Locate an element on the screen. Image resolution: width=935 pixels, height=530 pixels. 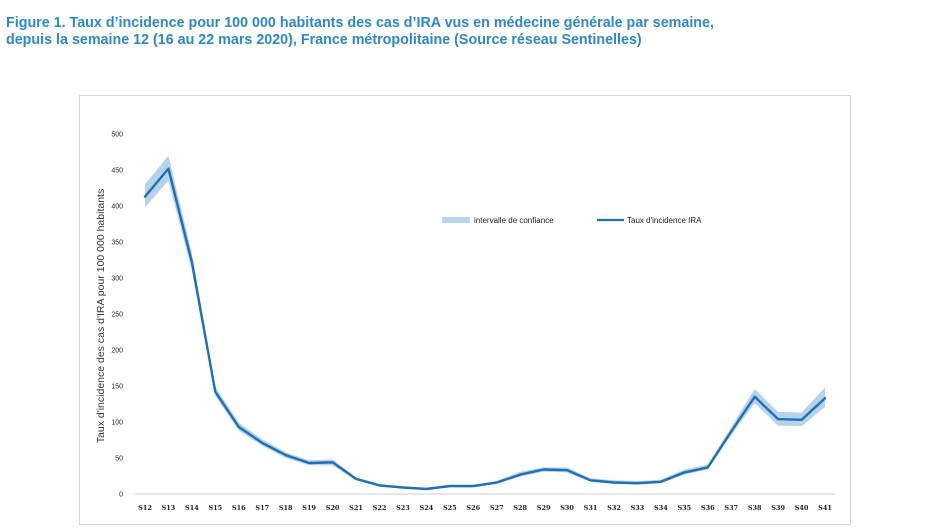
x-tick-label: S14 is located at coordinates (192, 508).